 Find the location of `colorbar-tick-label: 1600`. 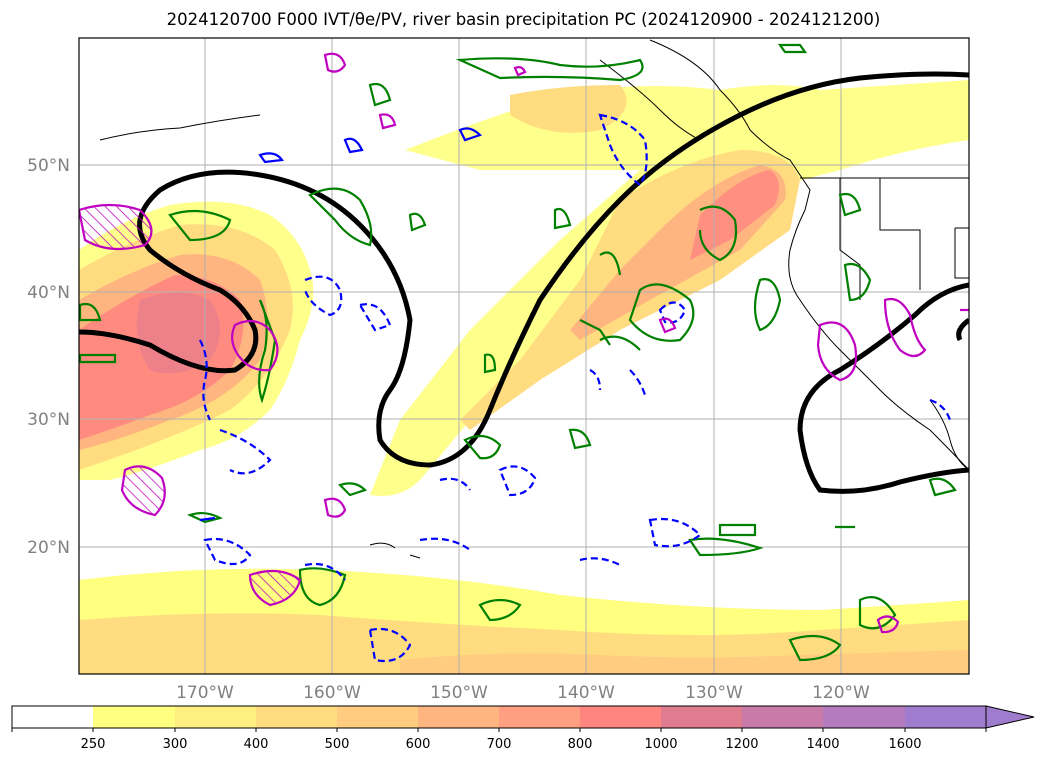

colorbar-tick-label: 1600 is located at coordinates (904, 744).